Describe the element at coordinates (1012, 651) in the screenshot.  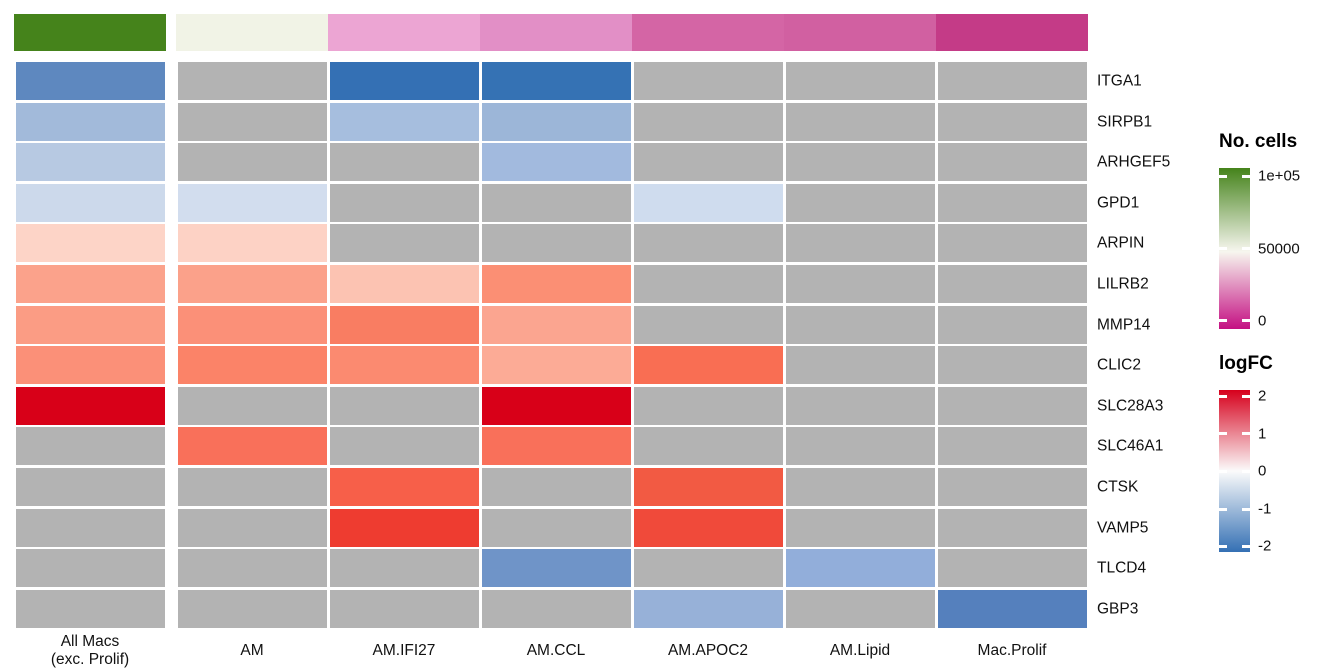
I see `column-label: Mac.Prolif` at that location.